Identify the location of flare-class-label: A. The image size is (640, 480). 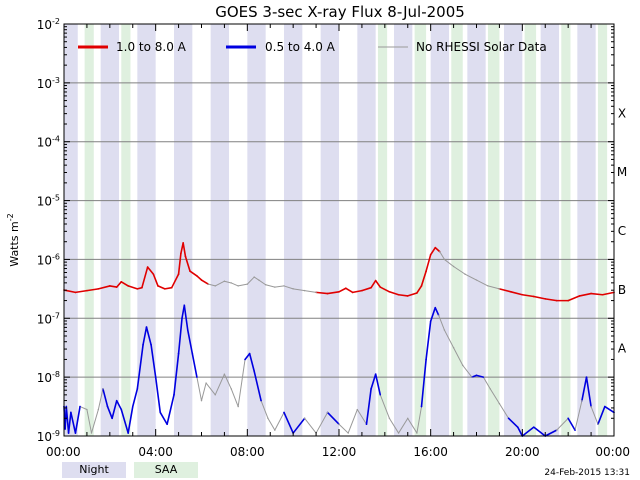
(622, 349).